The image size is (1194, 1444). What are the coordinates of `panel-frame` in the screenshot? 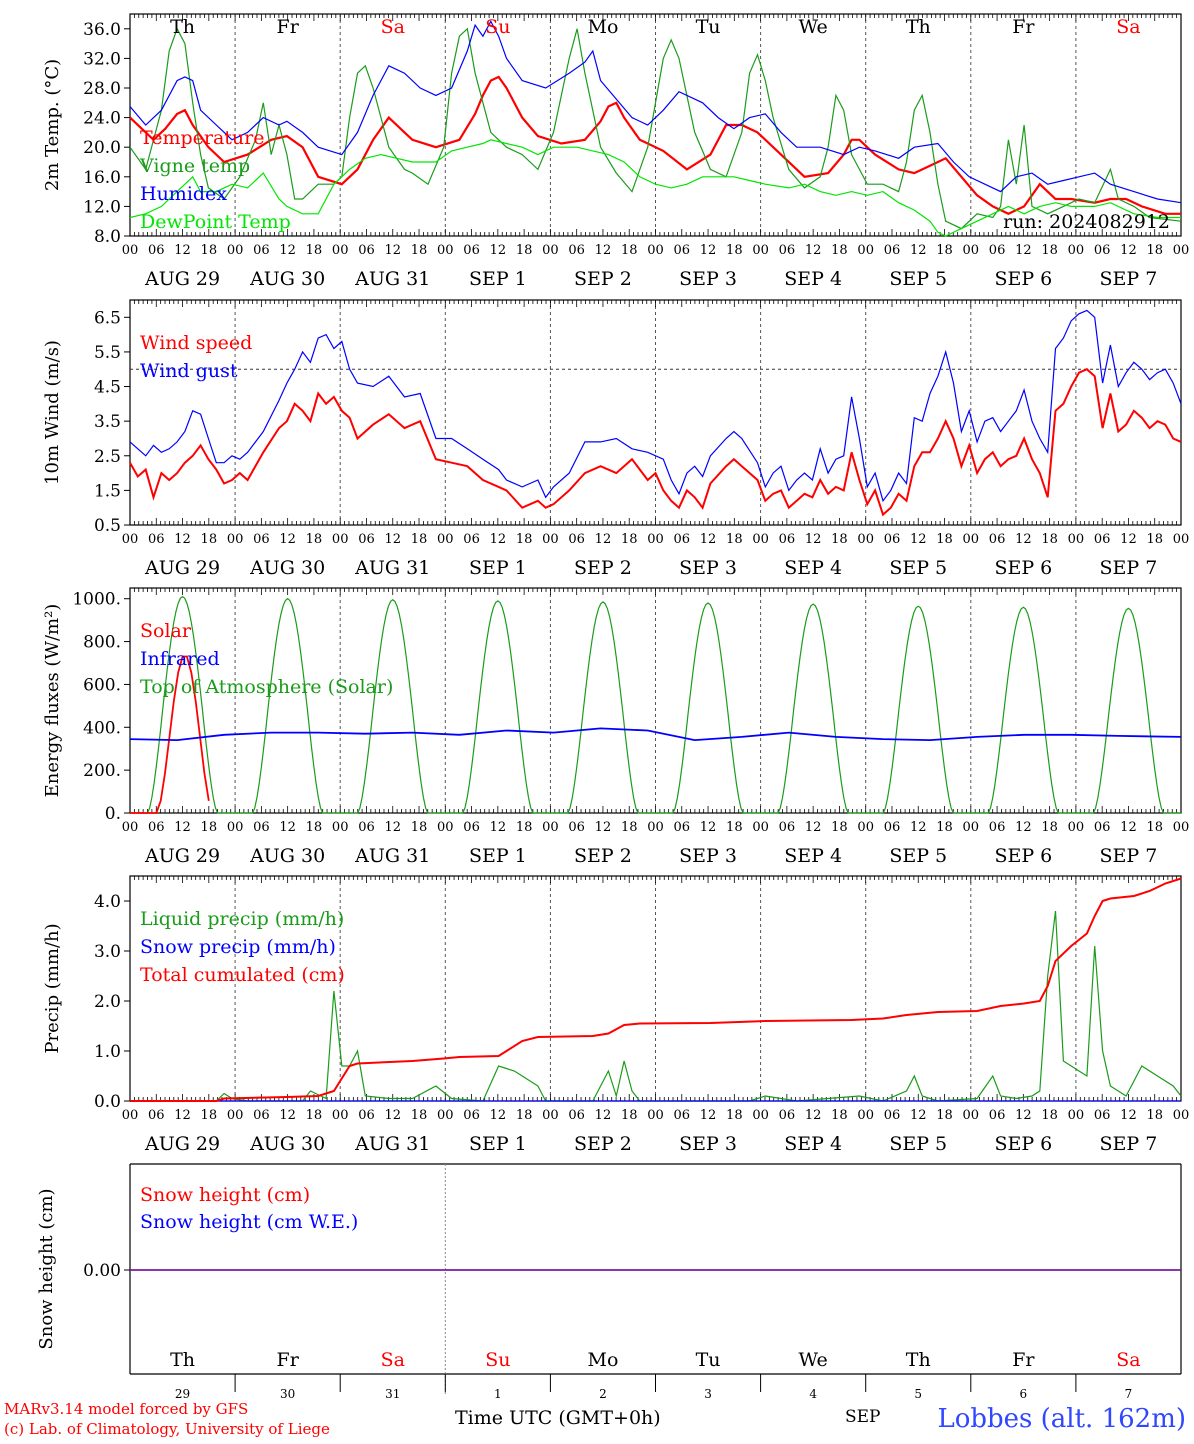 It's located at (655, 412).